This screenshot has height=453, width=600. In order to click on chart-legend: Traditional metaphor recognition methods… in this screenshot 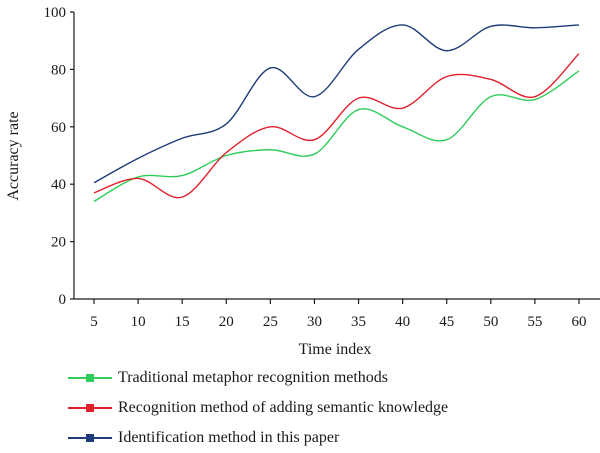, I will do `click(258, 408)`.